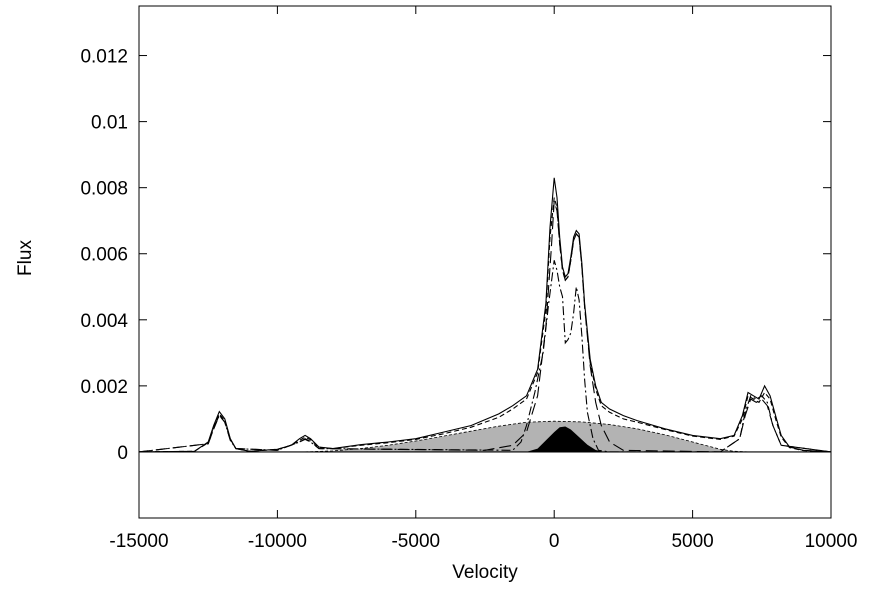 The image size is (870, 589). Describe the element at coordinates (25, 258) in the screenshot. I see `y-axis-label: Flux` at that location.